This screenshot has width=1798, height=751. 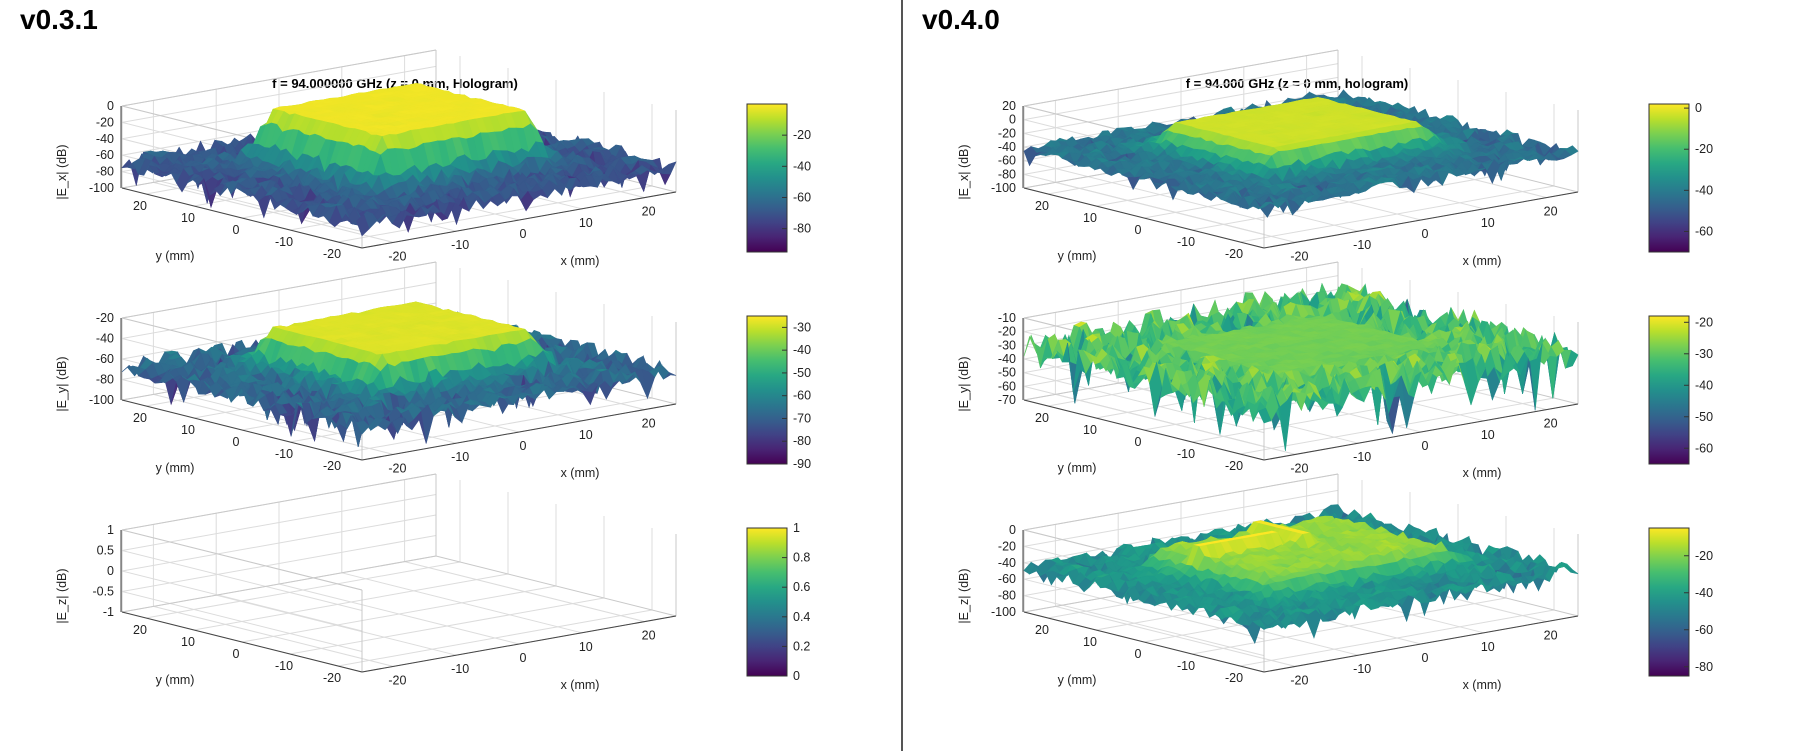 What do you see at coordinates (242, 218) in the screenshot?
I see `y-axis-line` at bounding box center [242, 218].